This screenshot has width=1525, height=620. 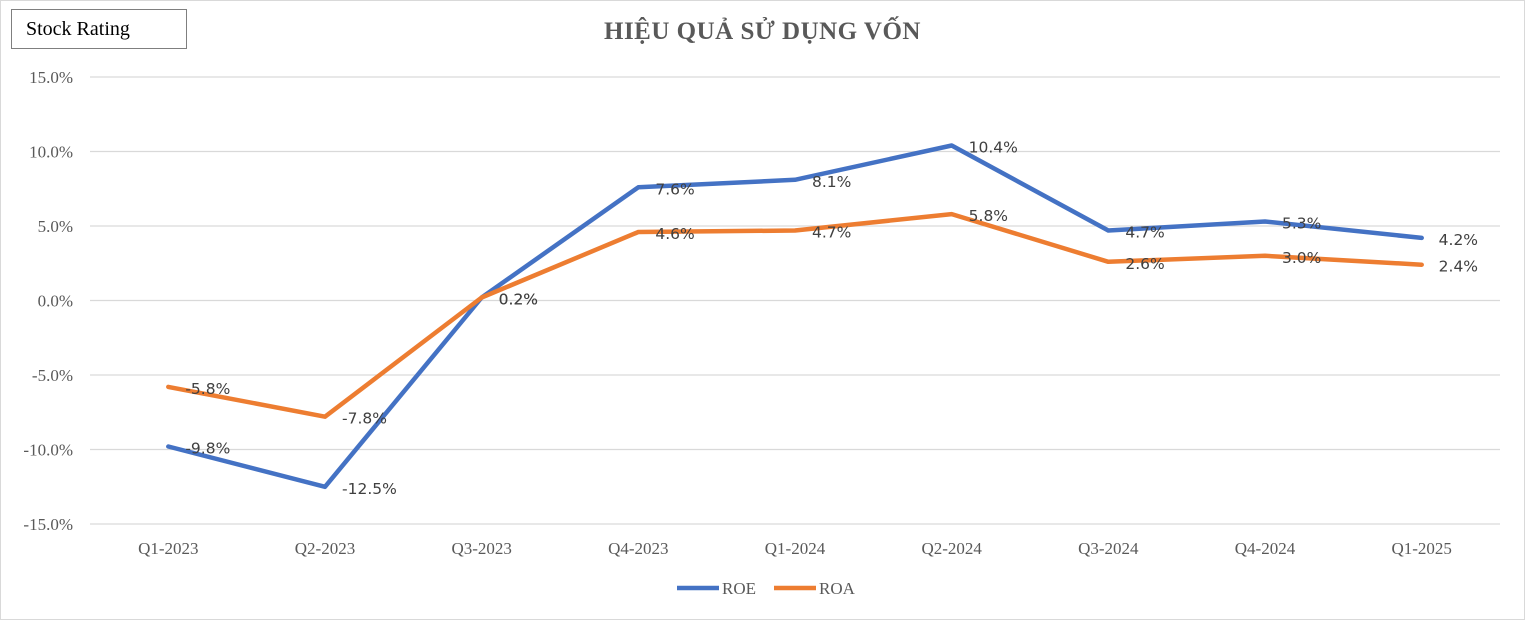 What do you see at coordinates (674, 189) in the screenshot?
I see `data-label-roe: 7.6%` at bounding box center [674, 189].